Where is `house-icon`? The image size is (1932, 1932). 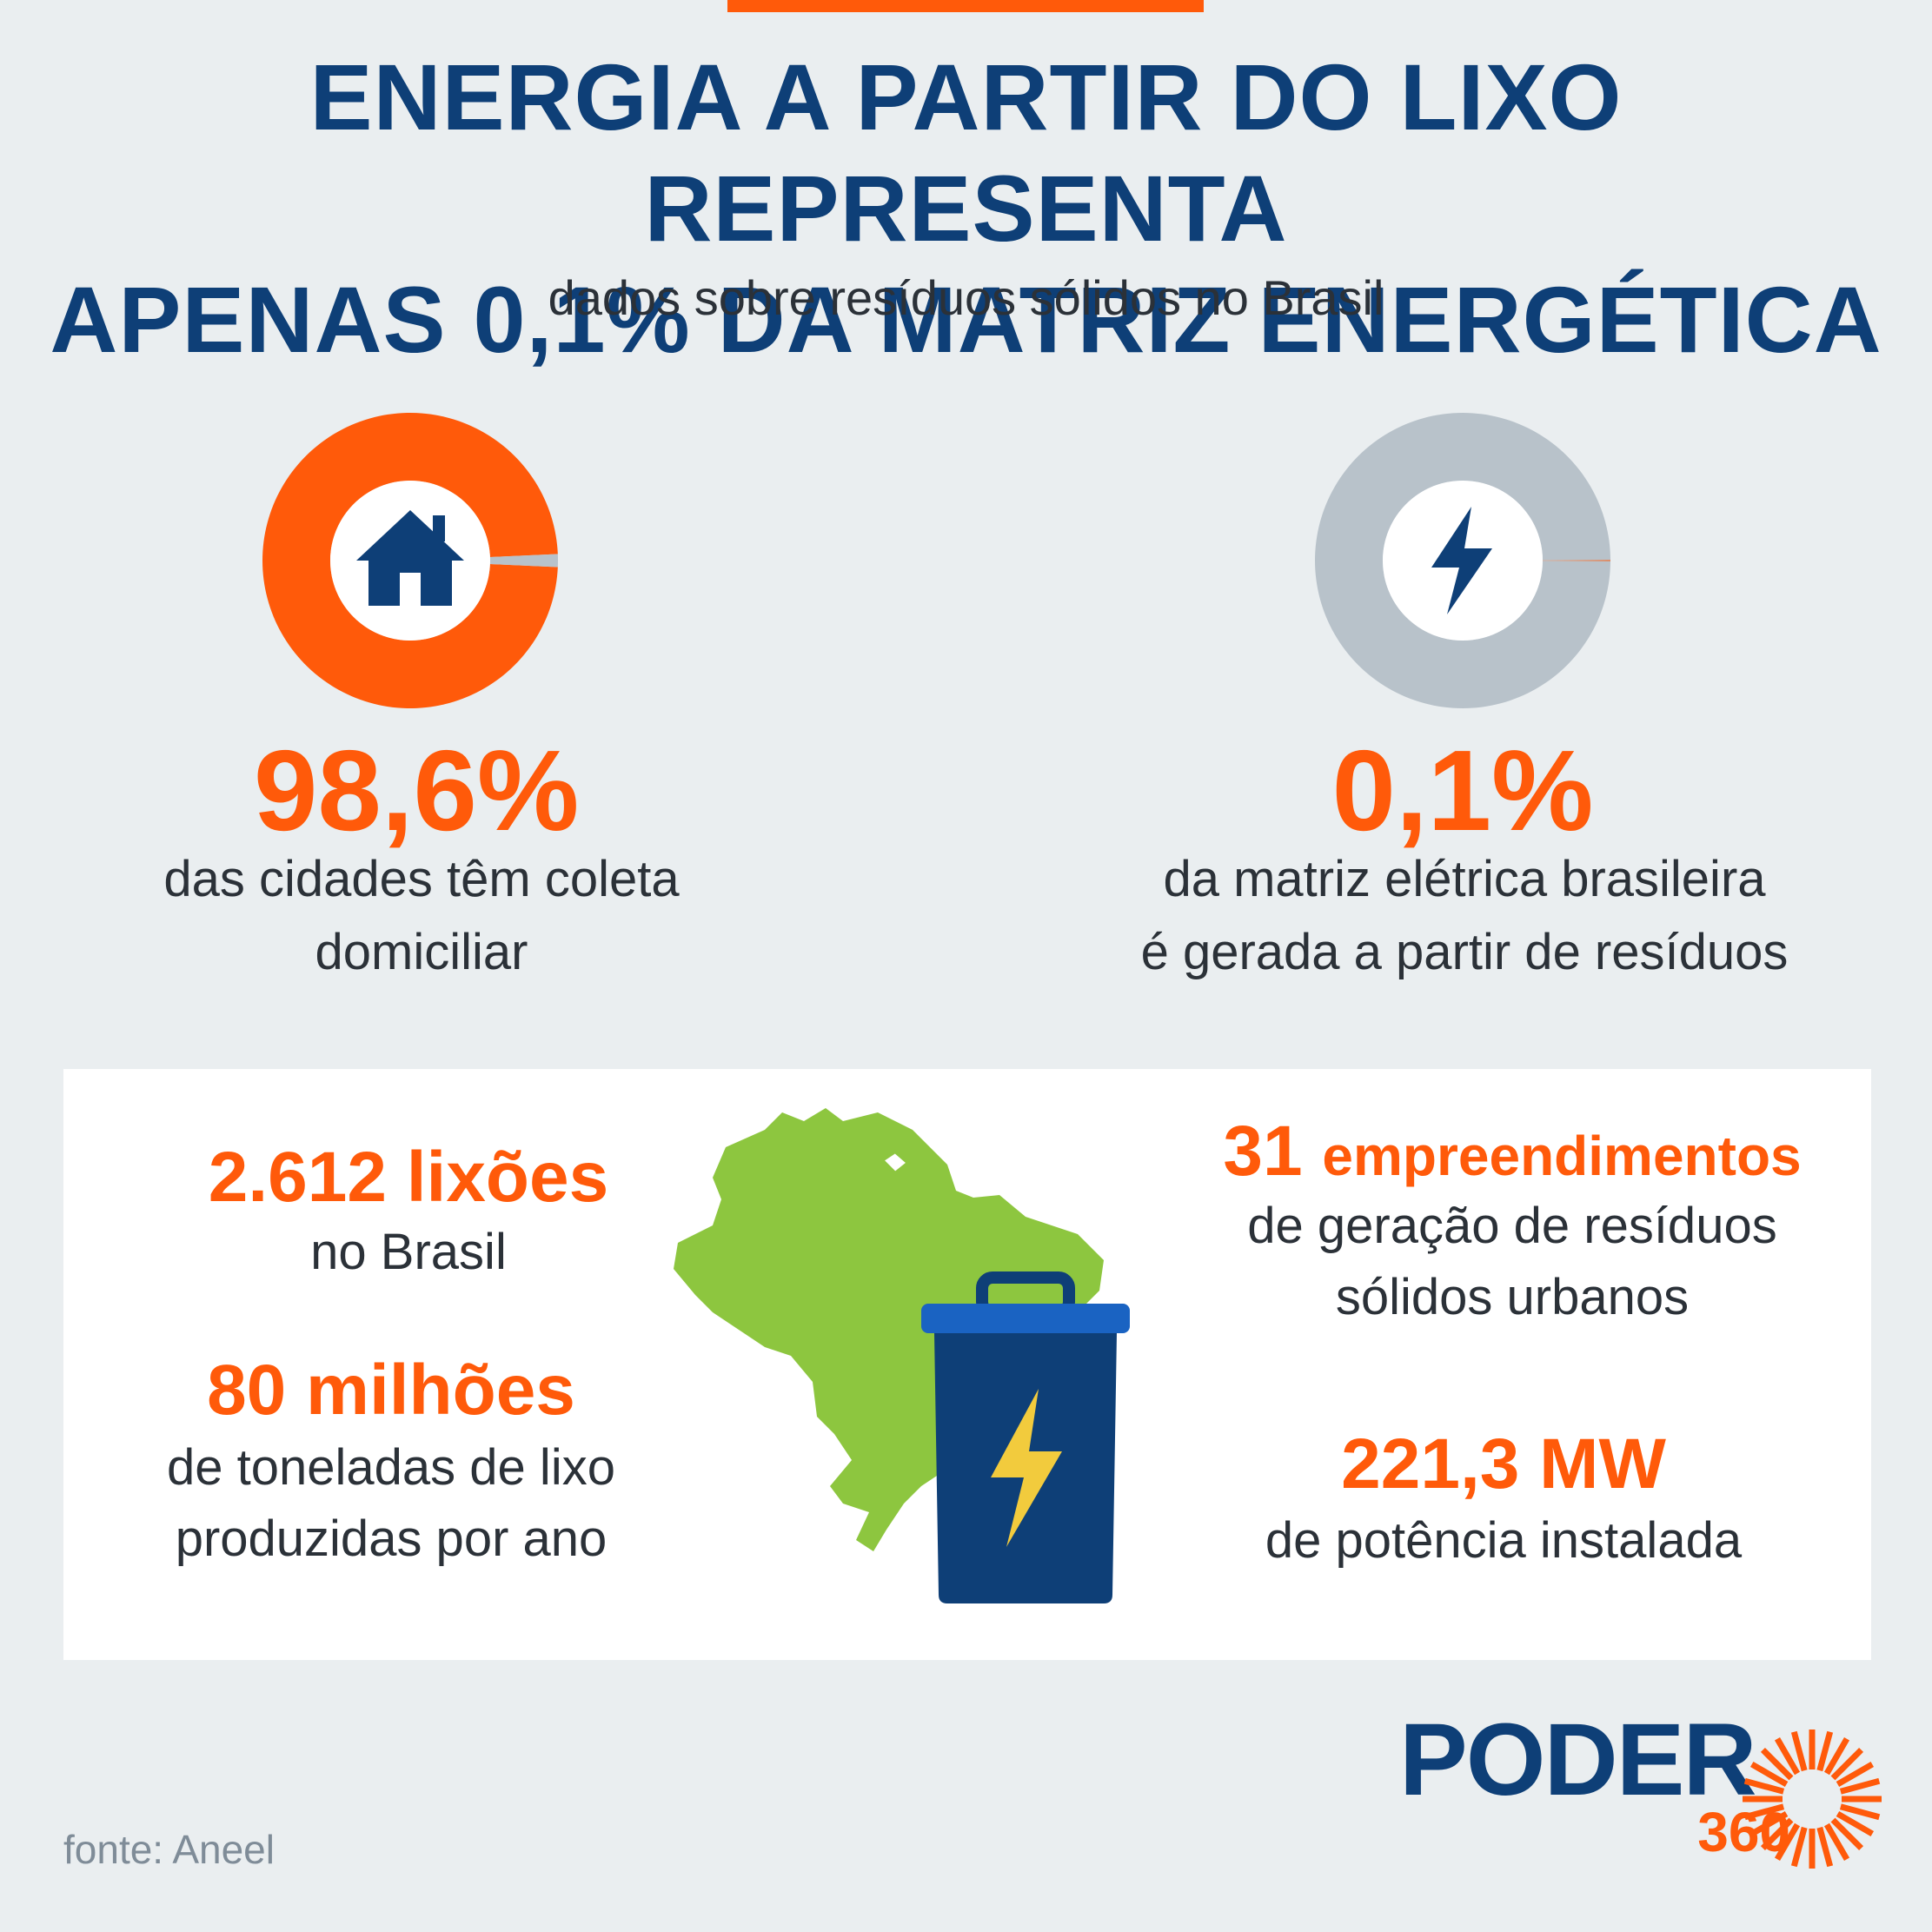 house-icon is located at coordinates (410, 558).